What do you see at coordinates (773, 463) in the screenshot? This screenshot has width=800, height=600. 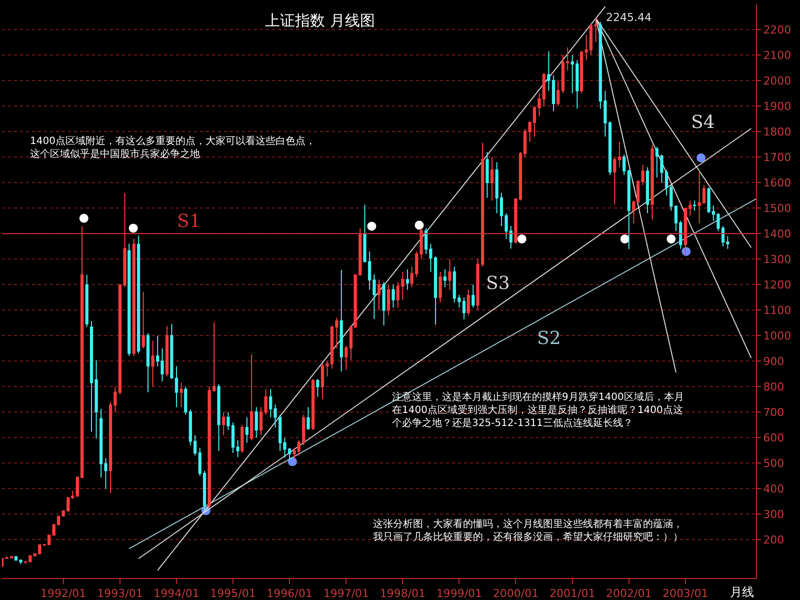 I see `y-tick-label: 500` at bounding box center [773, 463].